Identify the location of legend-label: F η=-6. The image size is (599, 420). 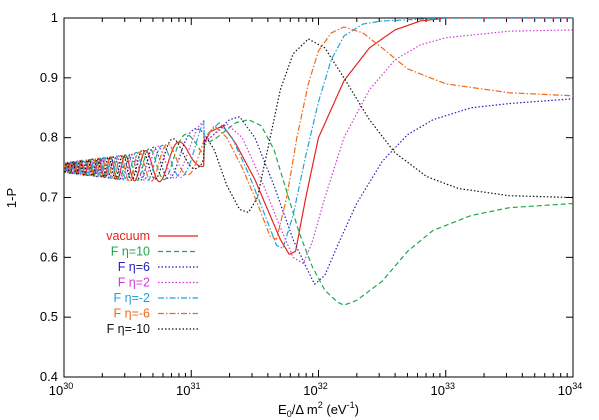
(132, 314).